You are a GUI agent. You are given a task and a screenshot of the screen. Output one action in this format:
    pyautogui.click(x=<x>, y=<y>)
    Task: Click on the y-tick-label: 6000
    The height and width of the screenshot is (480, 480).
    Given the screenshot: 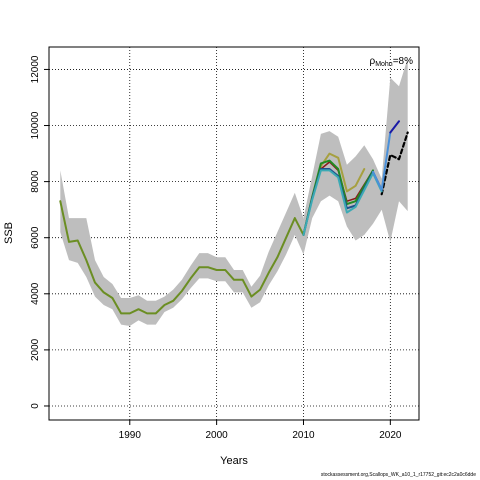 What is the action you would take?
    pyautogui.click(x=35, y=237)
    